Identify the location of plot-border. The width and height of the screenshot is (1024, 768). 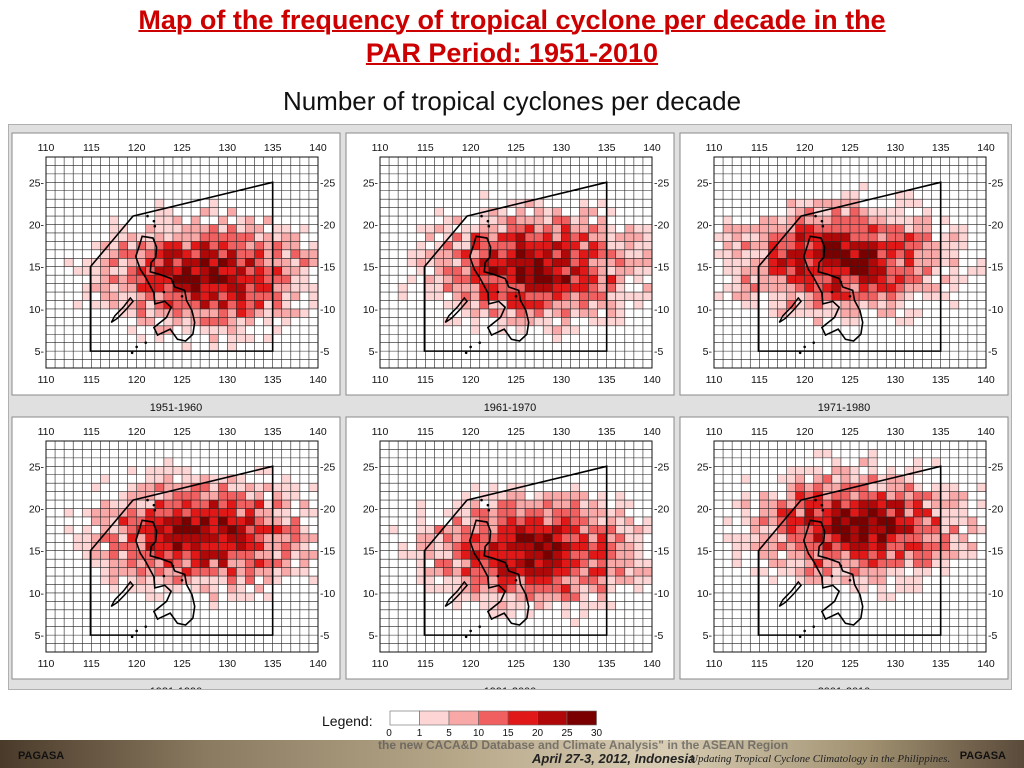
(516, 546).